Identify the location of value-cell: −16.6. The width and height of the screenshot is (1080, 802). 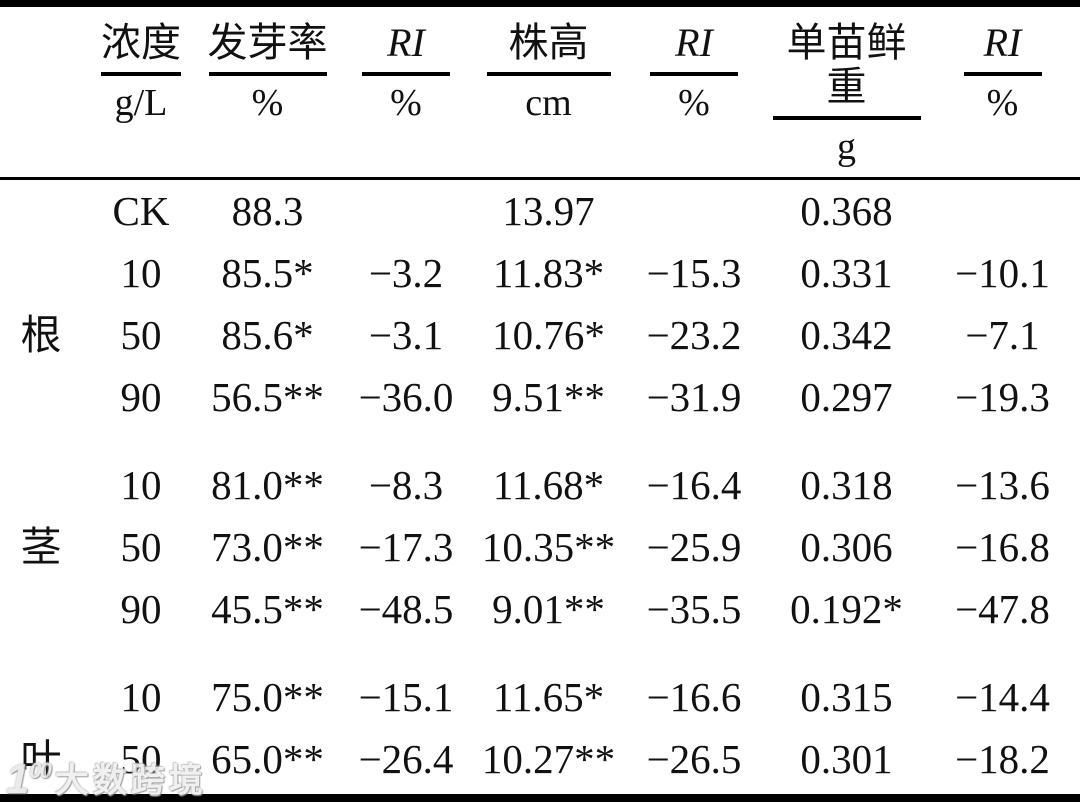
(694, 696).